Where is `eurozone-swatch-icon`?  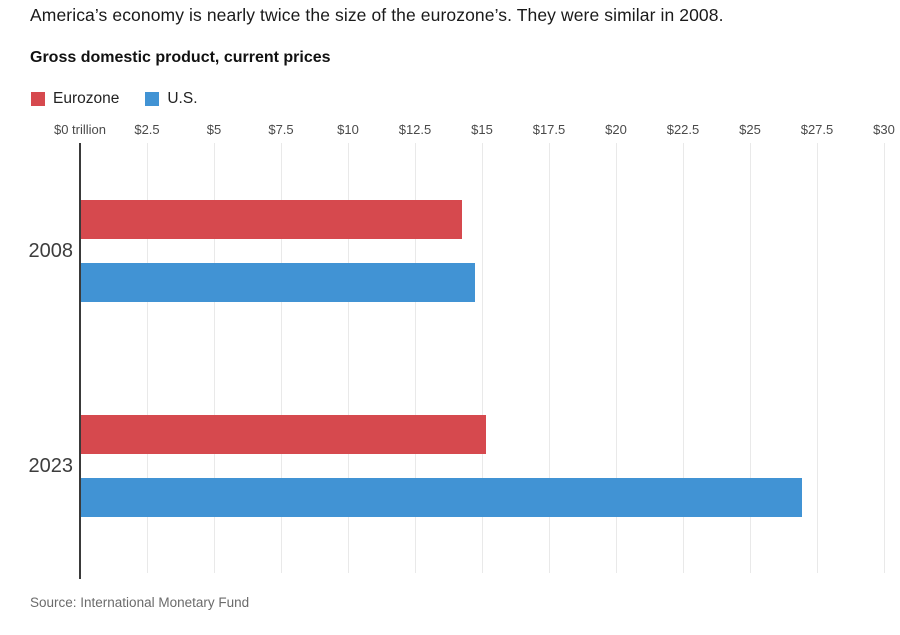 eurozone-swatch-icon is located at coordinates (38, 99).